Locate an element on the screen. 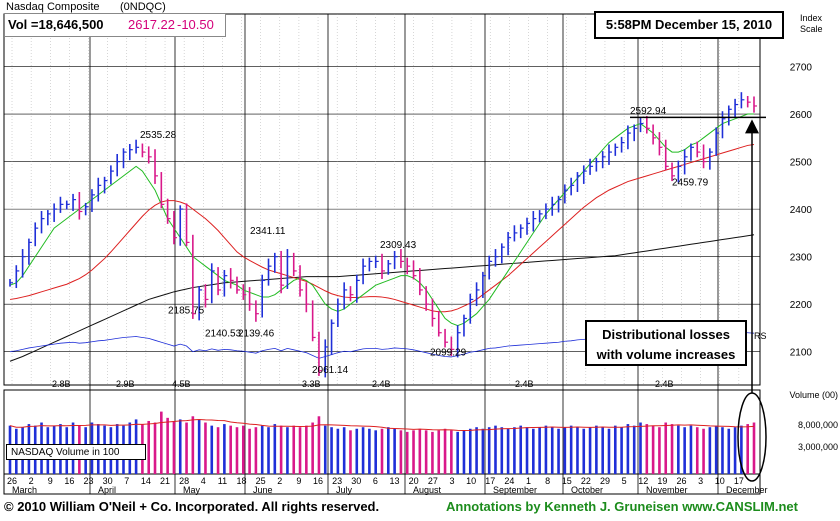 The width and height of the screenshot is (840, 521). annotation-arrows is located at coordinates (698, 299).